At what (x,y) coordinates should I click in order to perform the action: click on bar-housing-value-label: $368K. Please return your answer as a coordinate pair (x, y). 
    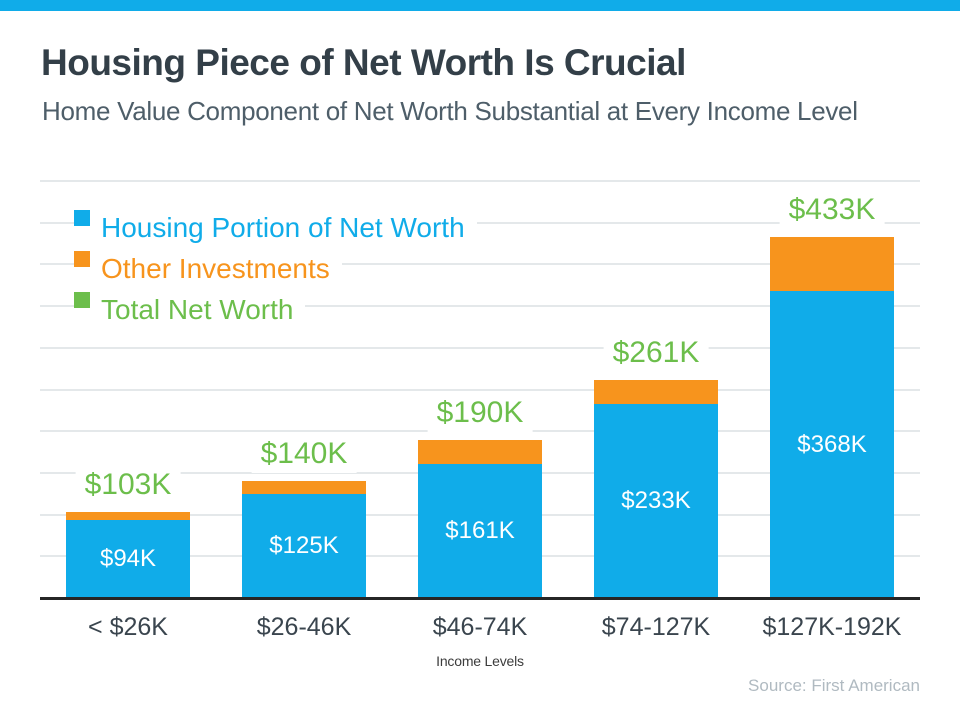
    Looking at the image, I should click on (832, 444).